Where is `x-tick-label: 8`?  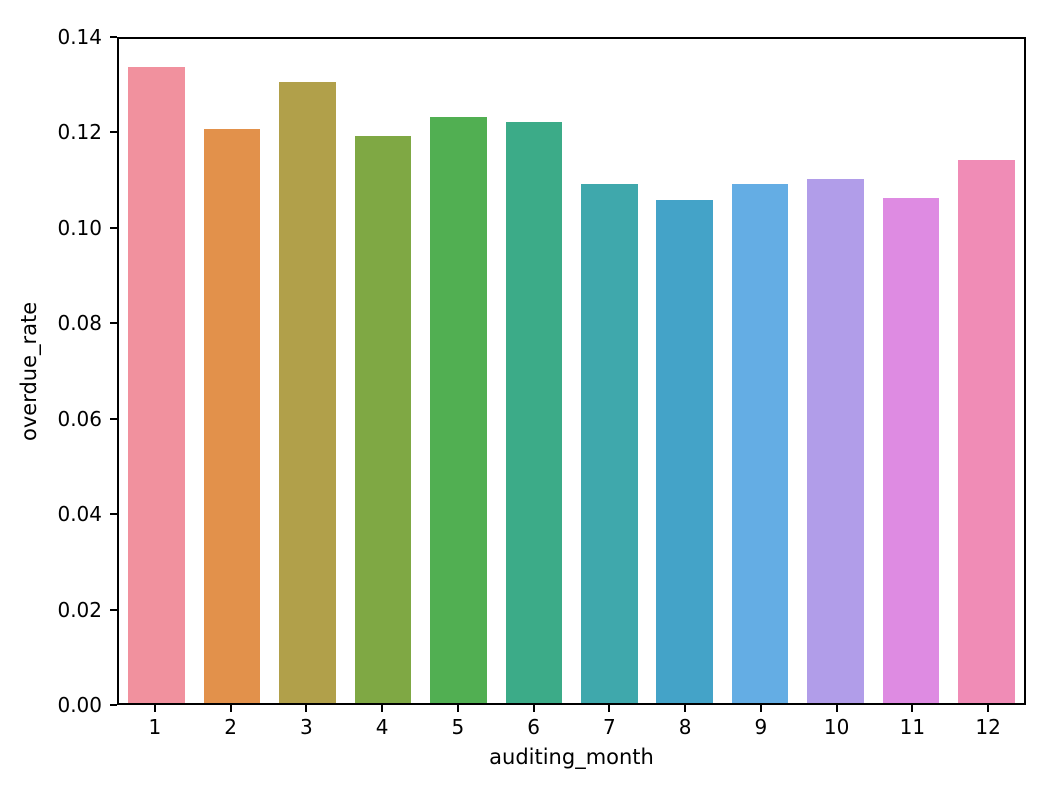
x-tick-label: 8 is located at coordinates (685, 727).